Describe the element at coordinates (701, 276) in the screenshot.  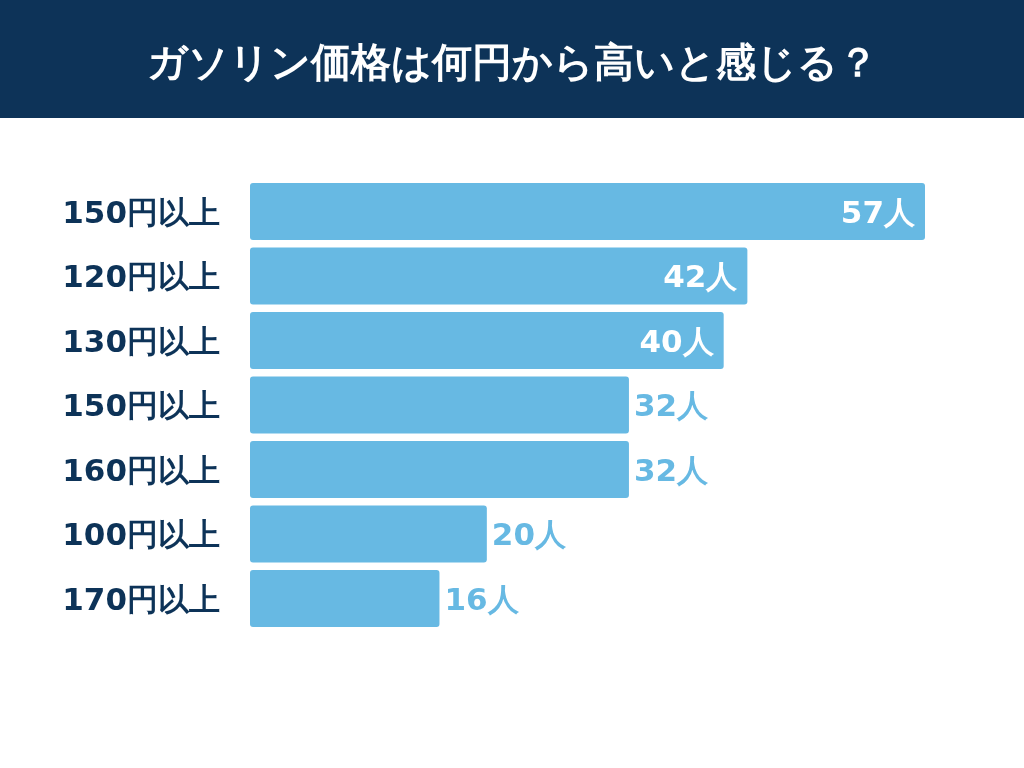
I see `data-label: 42人` at that location.